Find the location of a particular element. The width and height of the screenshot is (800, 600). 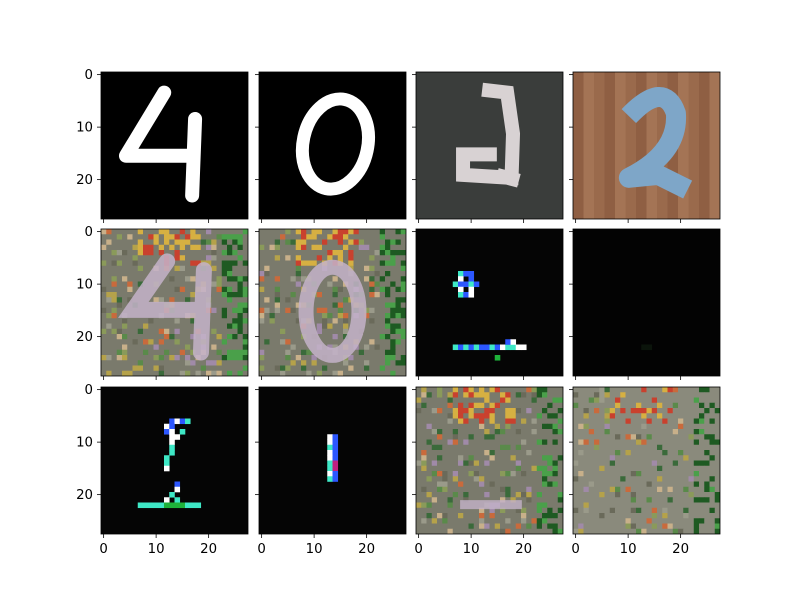

image-panel-r2c0: 0 10 20 0 10 20 is located at coordinates (162, 470).